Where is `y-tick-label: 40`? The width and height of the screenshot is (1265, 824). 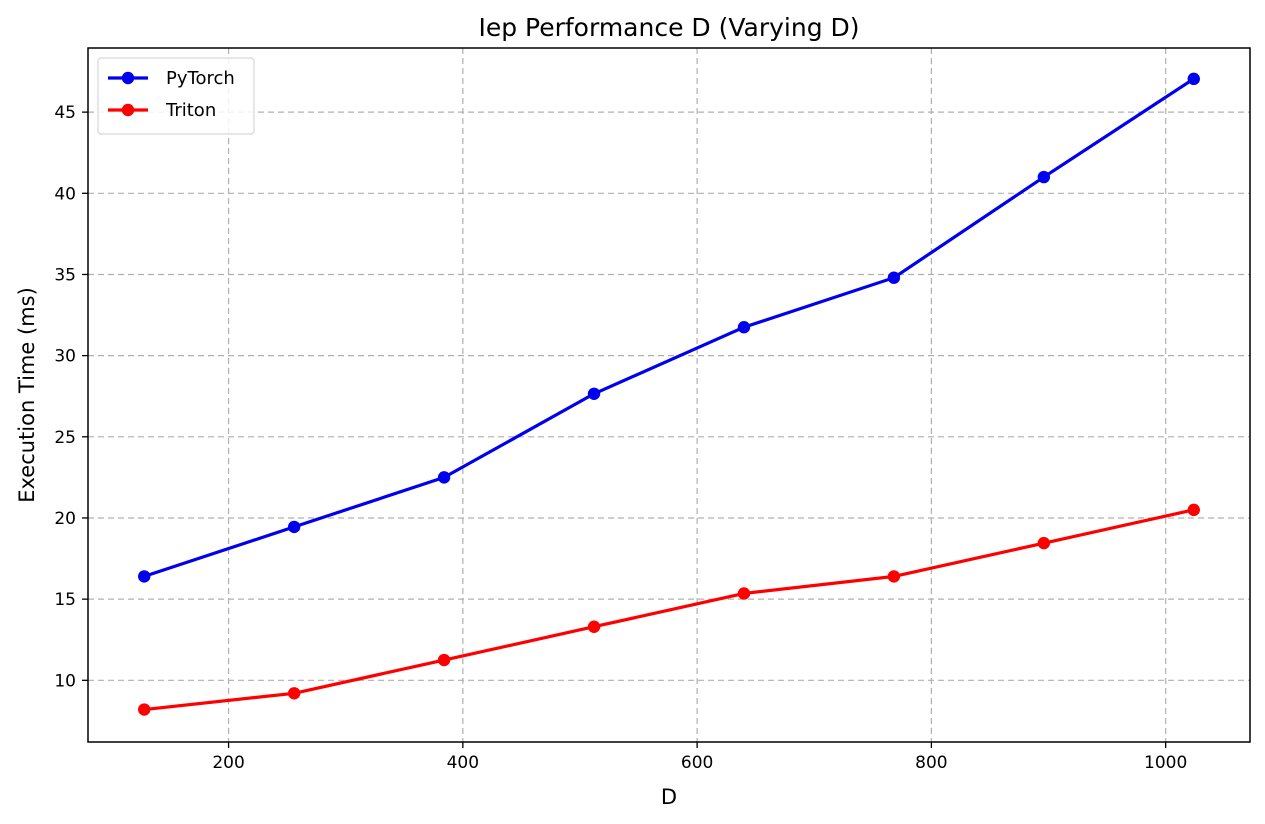
y-tick-label: 40 is located at coordinates (65, 194).